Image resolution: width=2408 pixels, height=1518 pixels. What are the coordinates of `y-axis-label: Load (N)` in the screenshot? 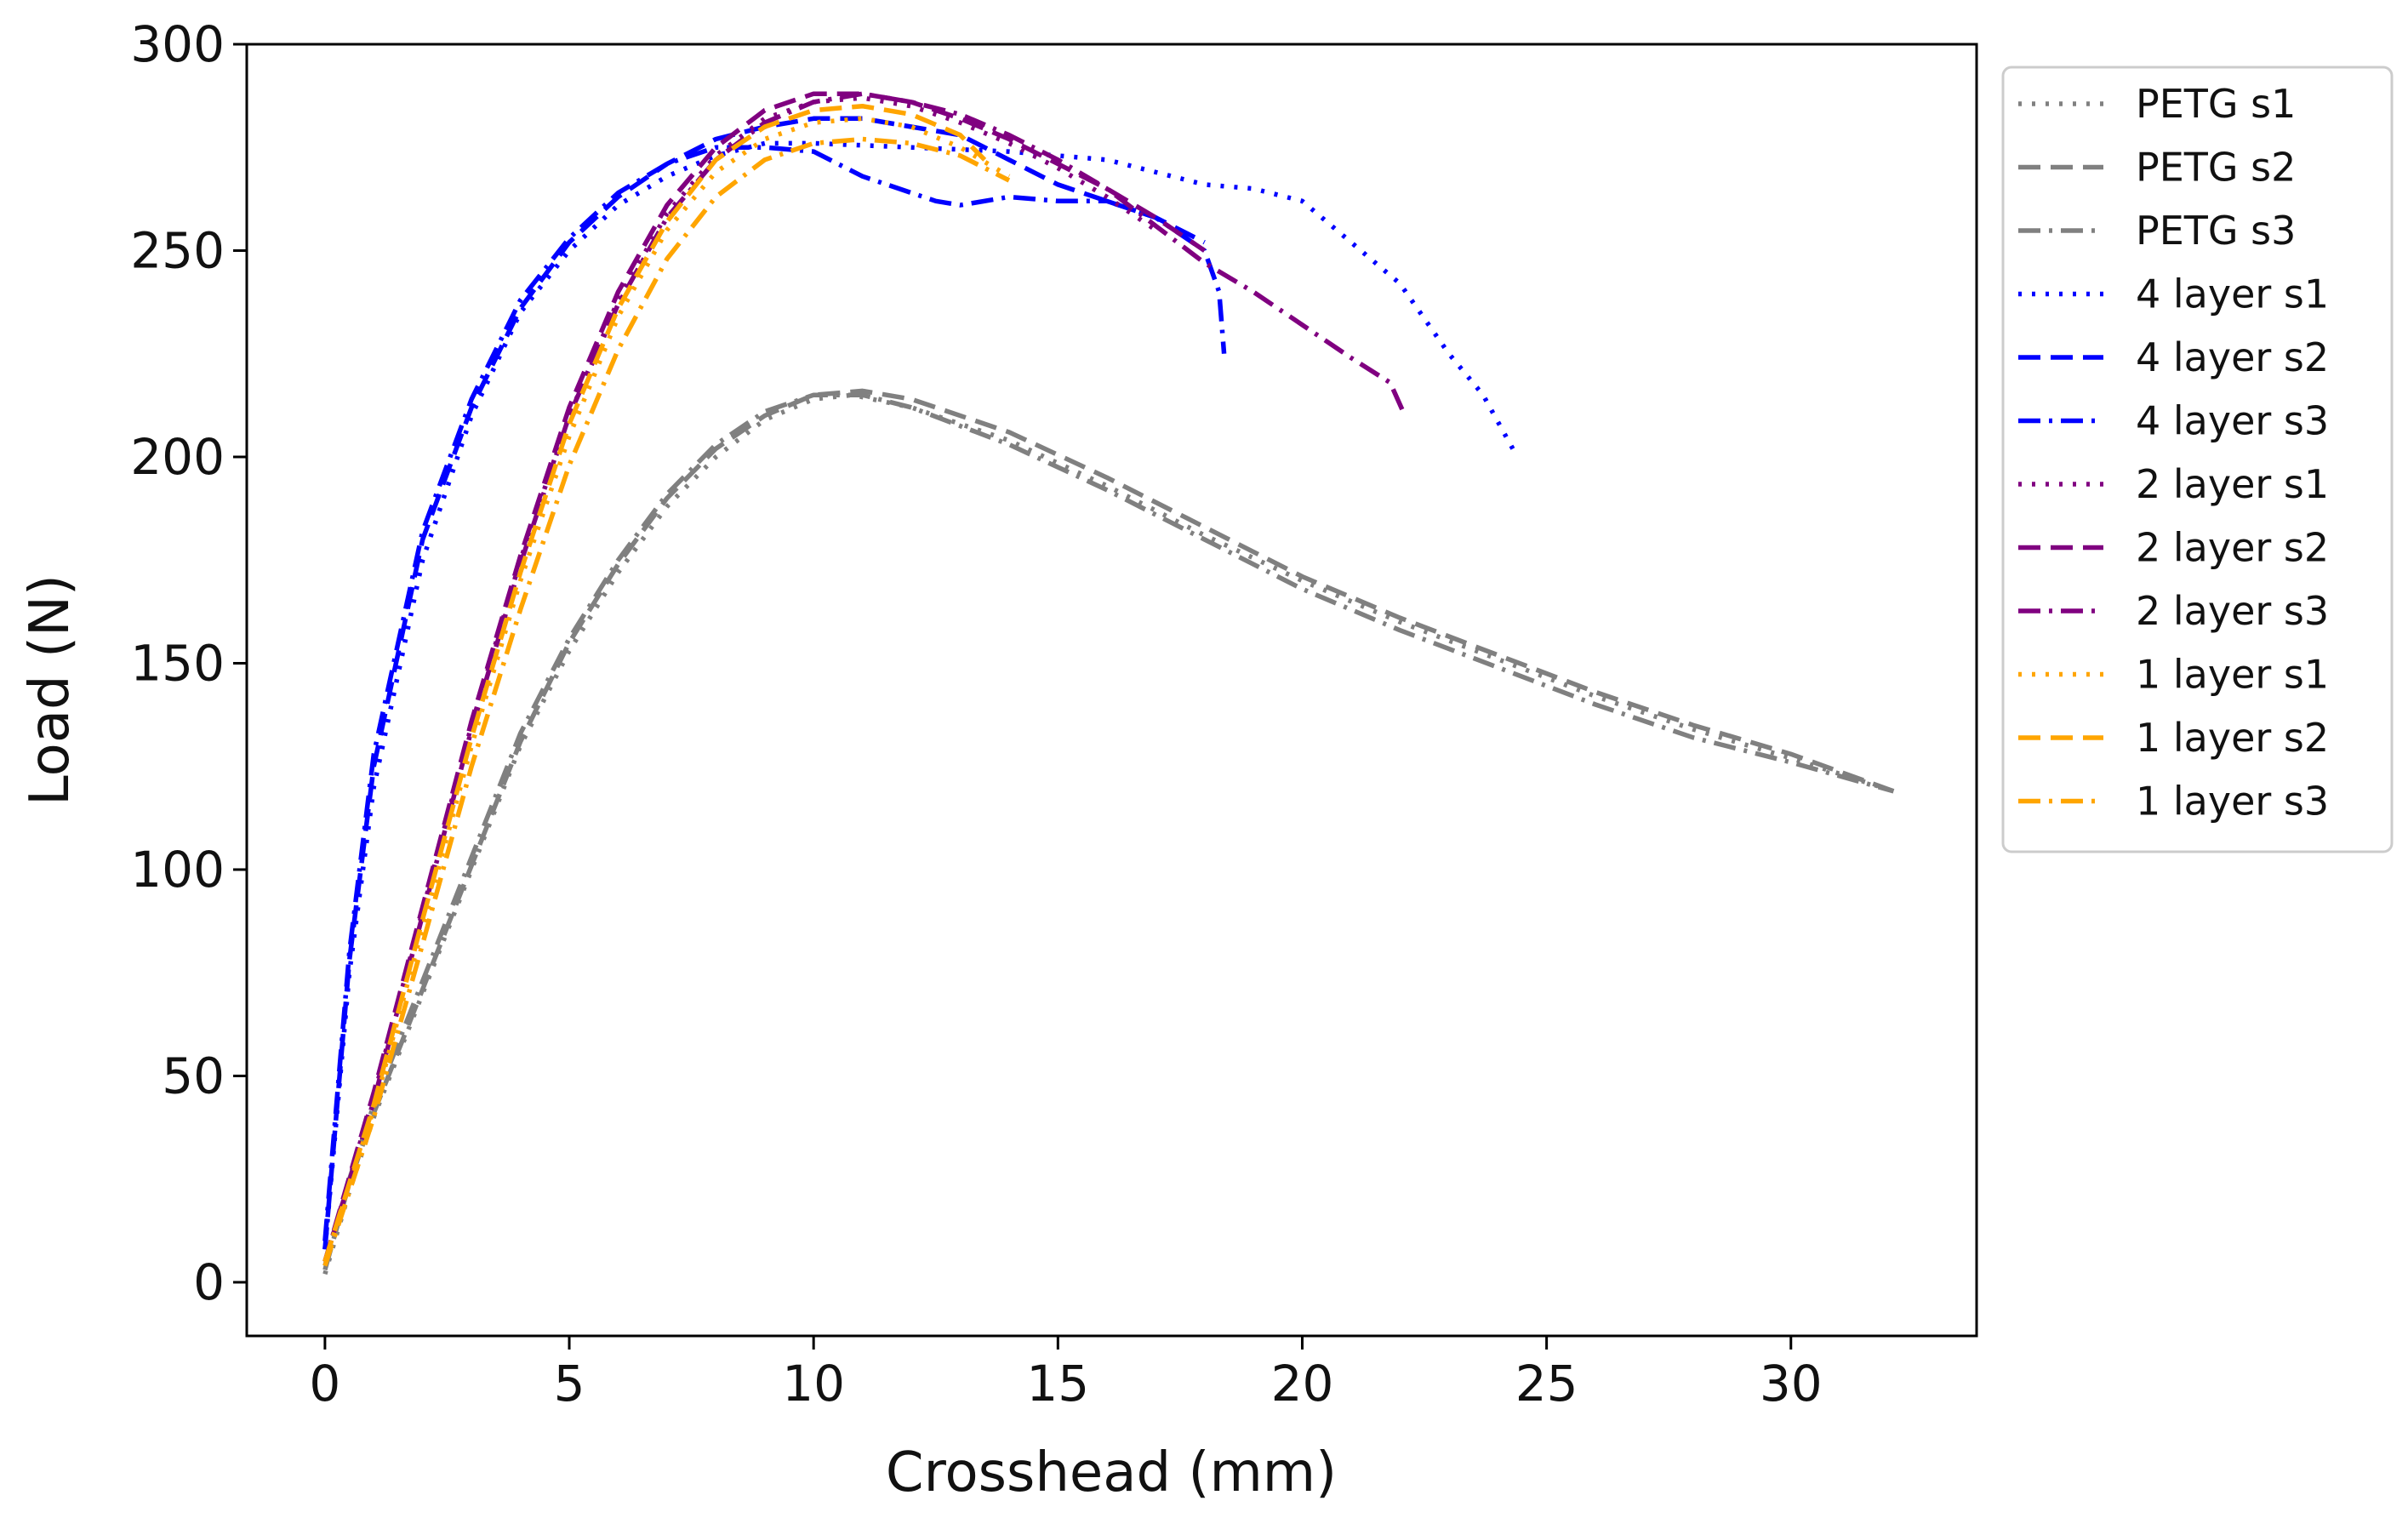 It's located at (50, 690).